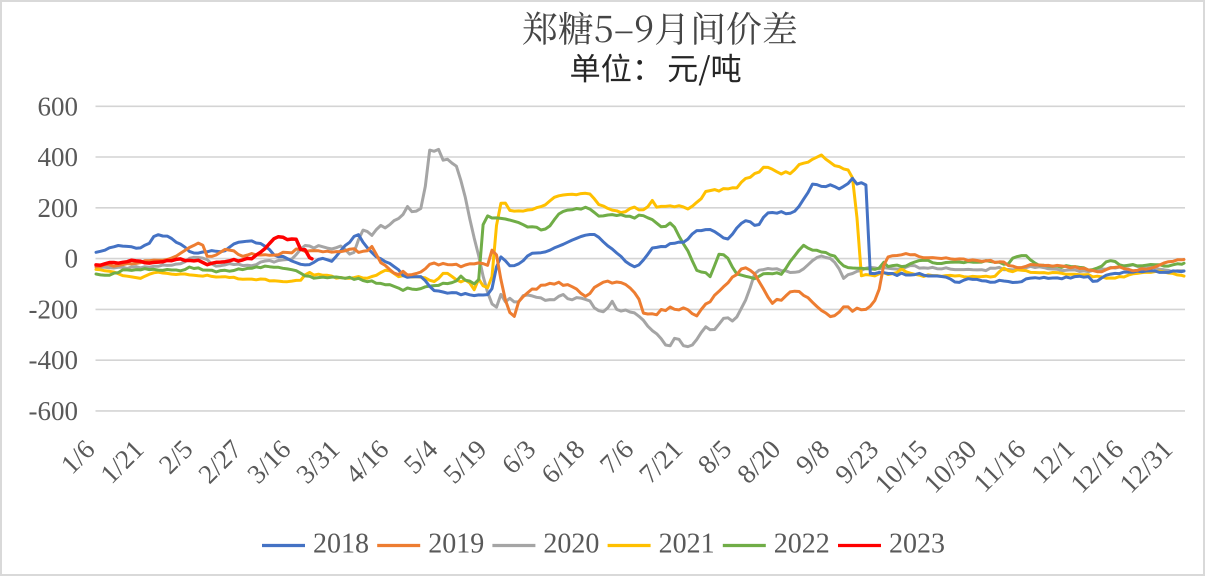 This screenshot has width=1205, height=581. What do you see at coordinates (687, 544) in the screenshot?
I see `svg-text: 2021` at bounding box center [687, 544].